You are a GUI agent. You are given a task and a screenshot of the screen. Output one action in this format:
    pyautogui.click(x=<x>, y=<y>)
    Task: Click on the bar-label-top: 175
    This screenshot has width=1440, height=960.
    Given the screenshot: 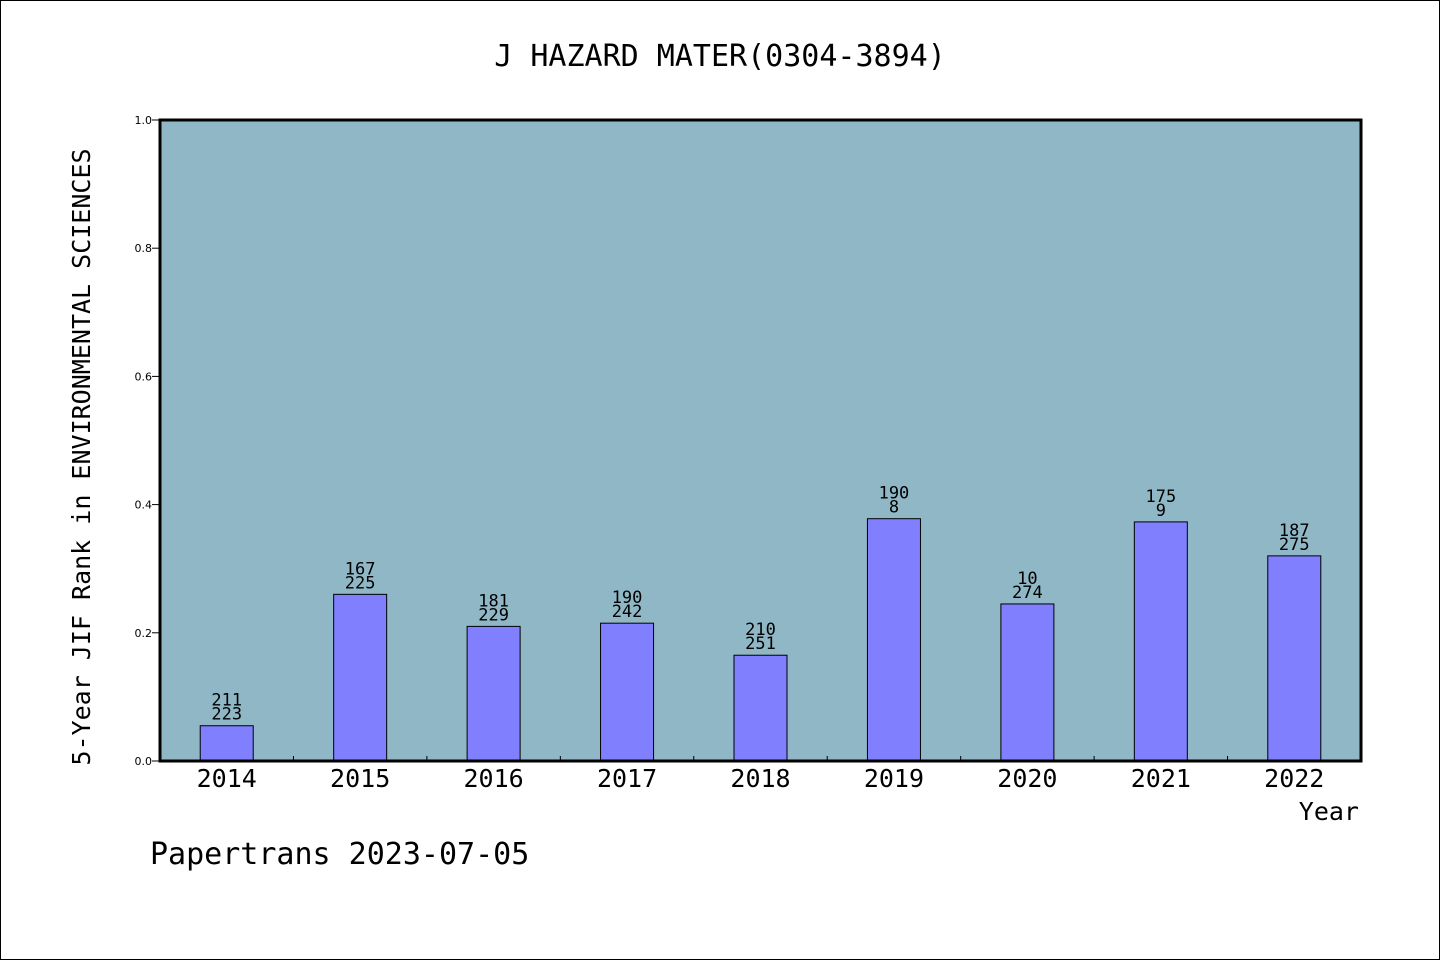 What is the action you would take?
    pyautogui.click(x=1160, y=497)
    